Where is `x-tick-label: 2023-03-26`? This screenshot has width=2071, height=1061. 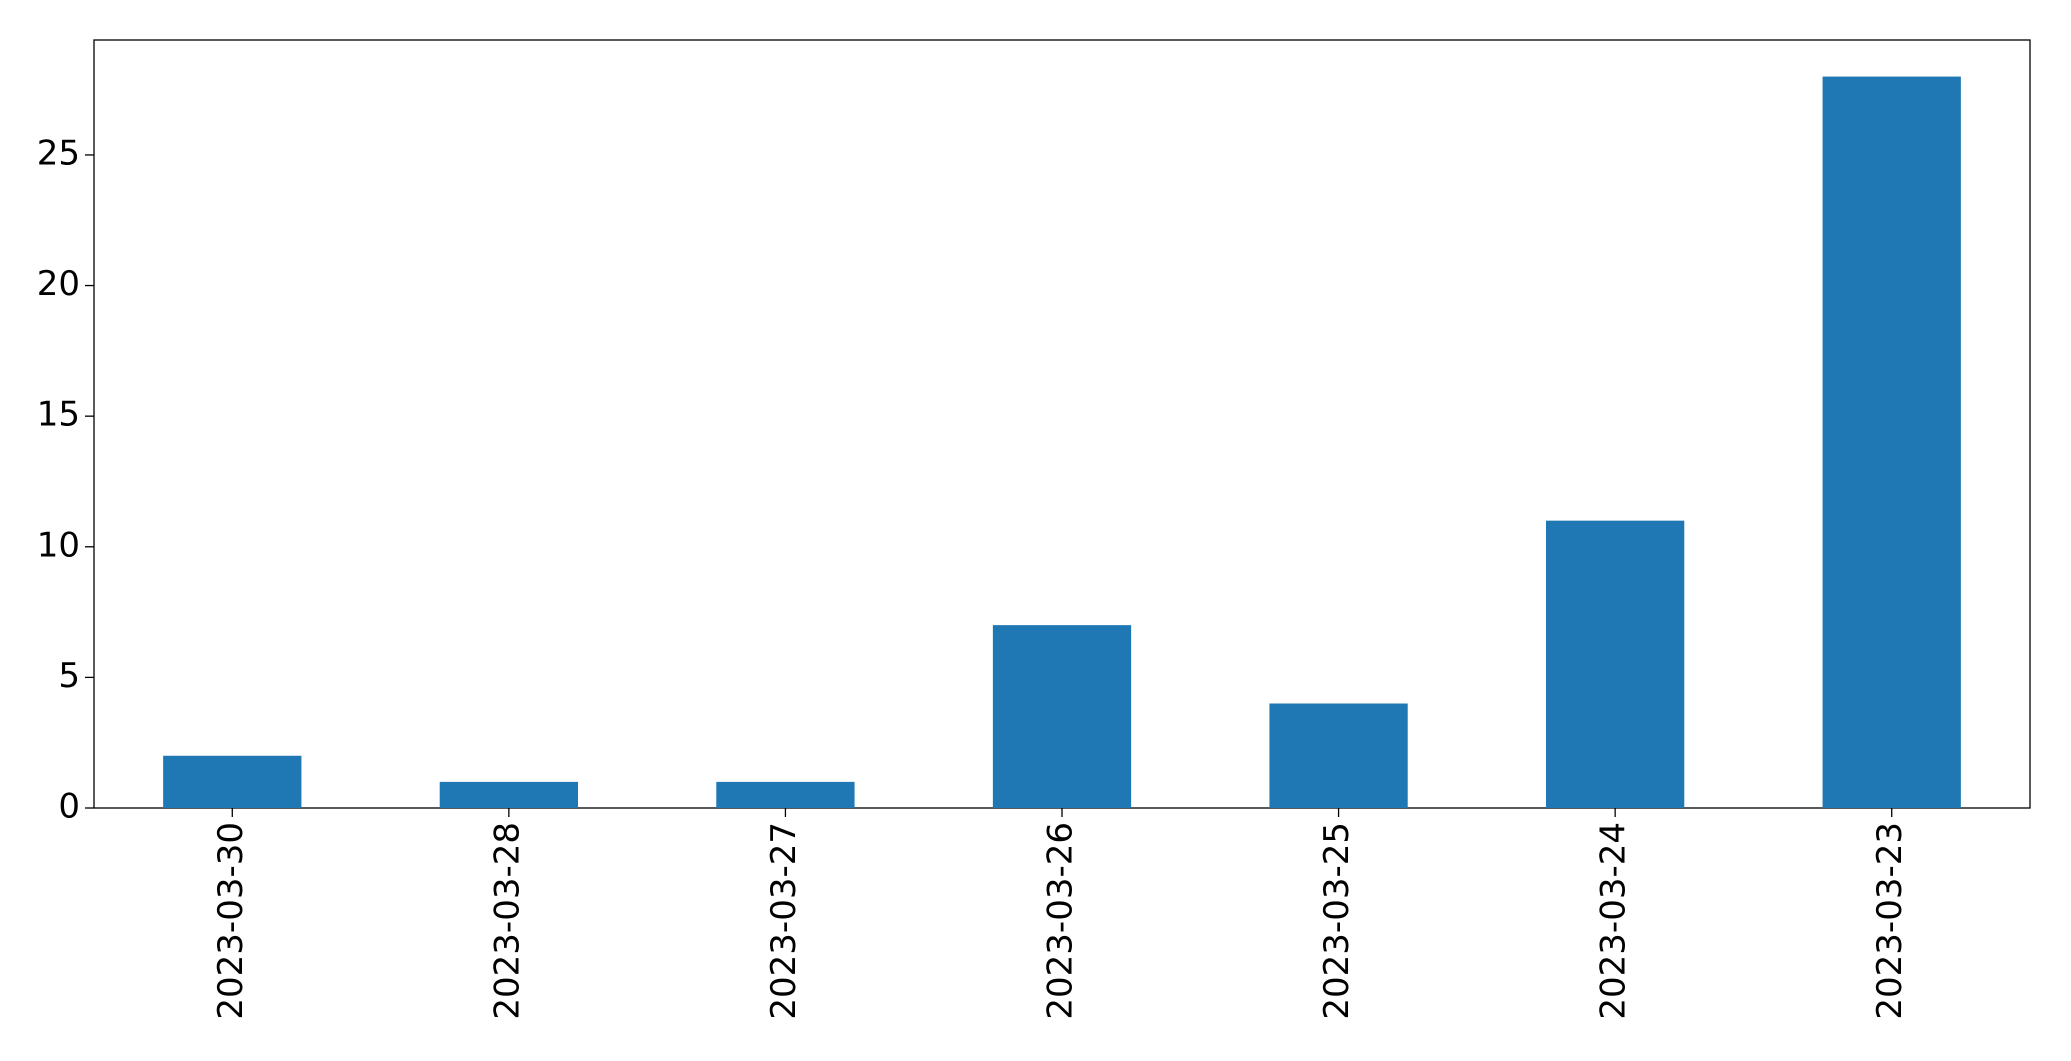 x-tick-label: 2023-03-26 is located at coordinates (1061, 921).